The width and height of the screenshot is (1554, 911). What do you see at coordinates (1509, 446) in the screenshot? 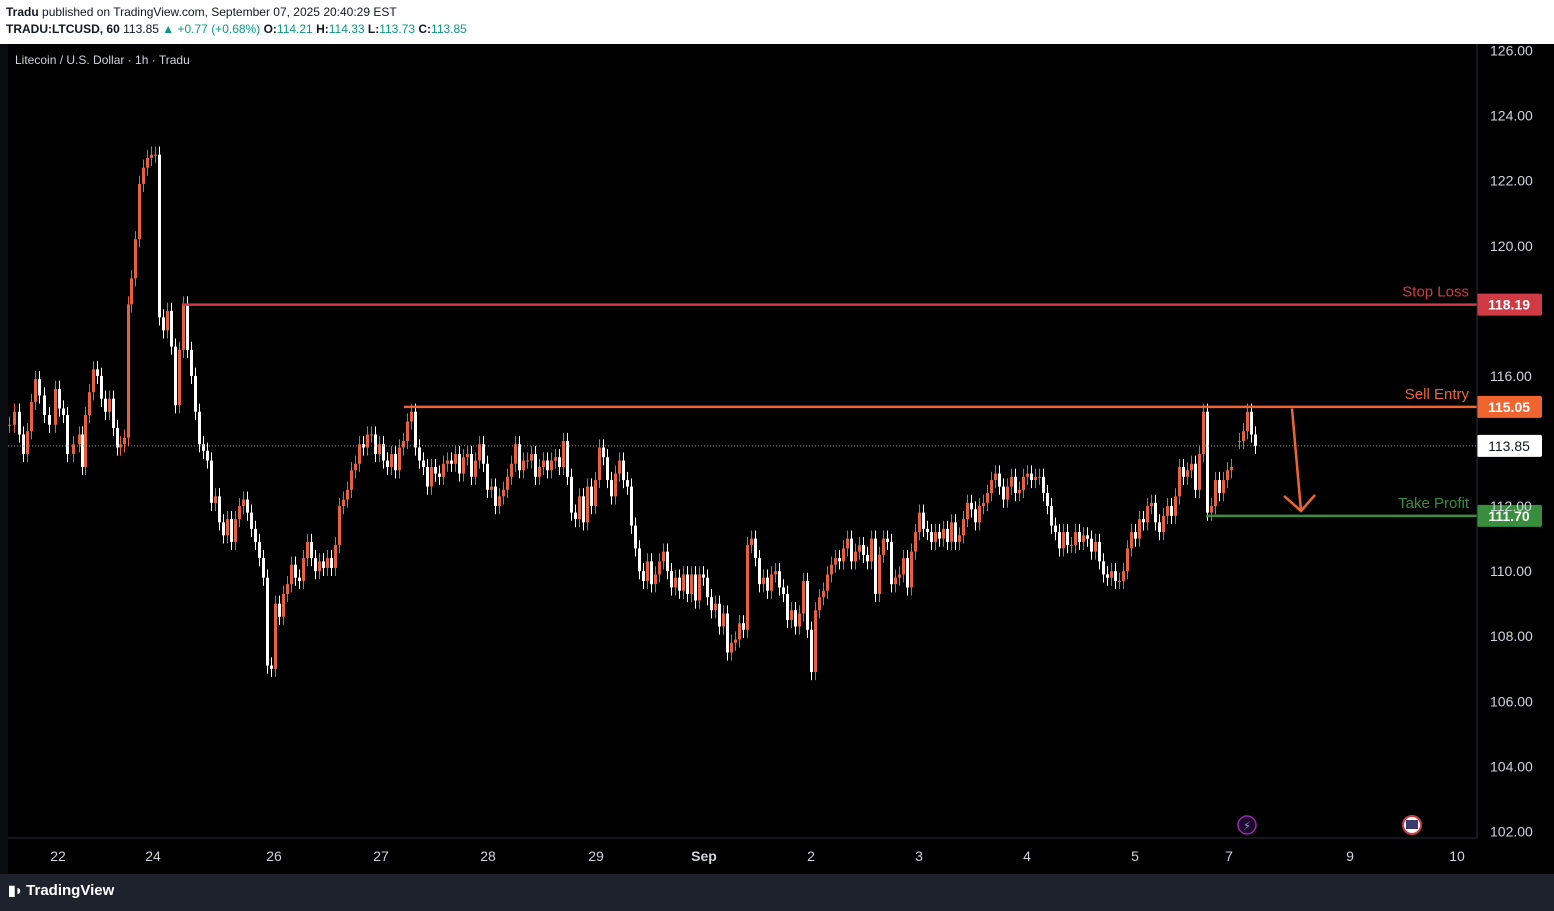
I see `last-price-tag-text: 113.85` at bounding box center [1509, 446].